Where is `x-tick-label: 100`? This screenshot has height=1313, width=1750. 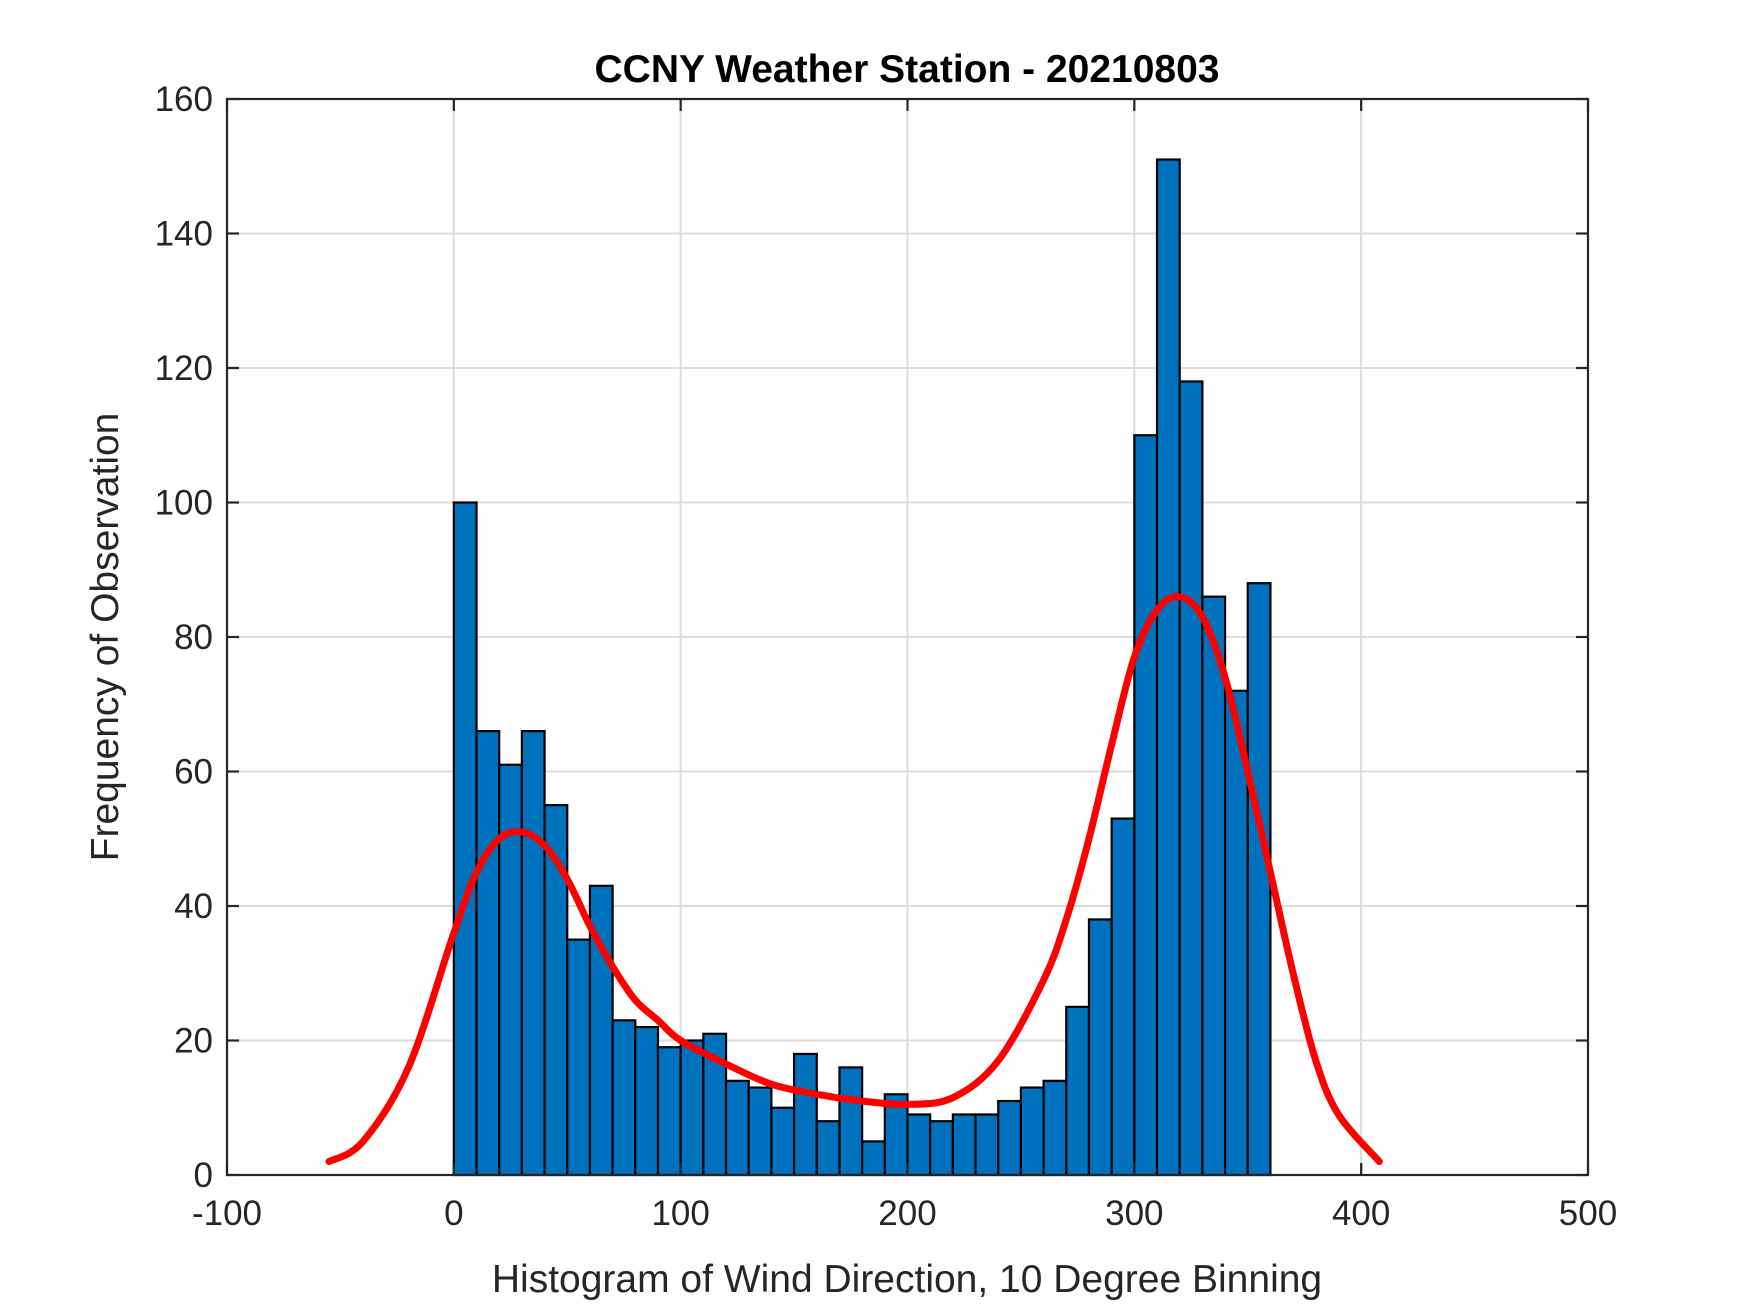 x-tick-label: 100 is located at coordinates (680, 1213).